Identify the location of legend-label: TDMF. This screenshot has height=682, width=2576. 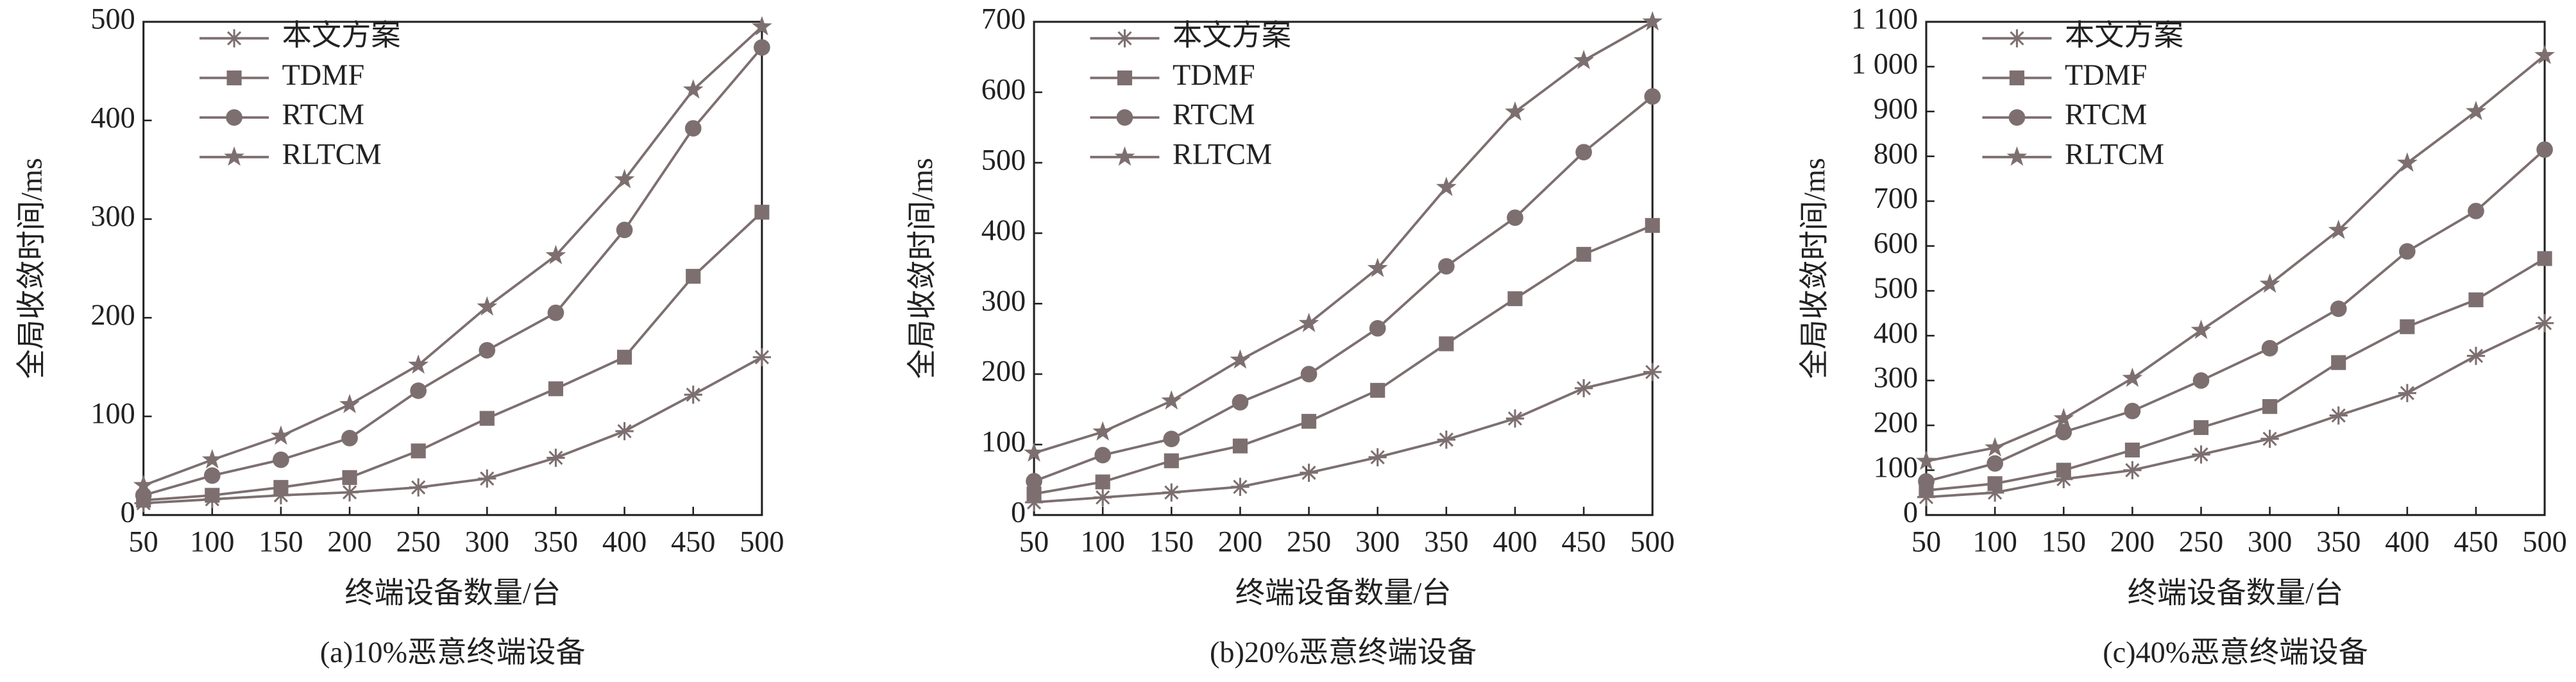
(323, 75).